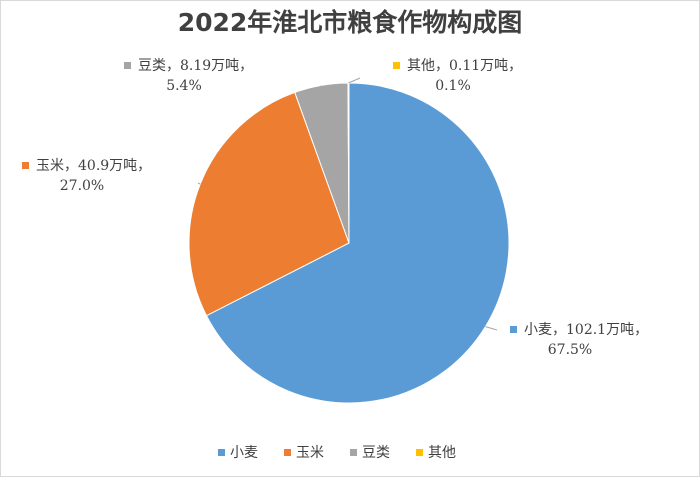  Describe the element at coordinates (478, 66) in the screenshot. I see `data-label-part: 0.11万吨` at that location.